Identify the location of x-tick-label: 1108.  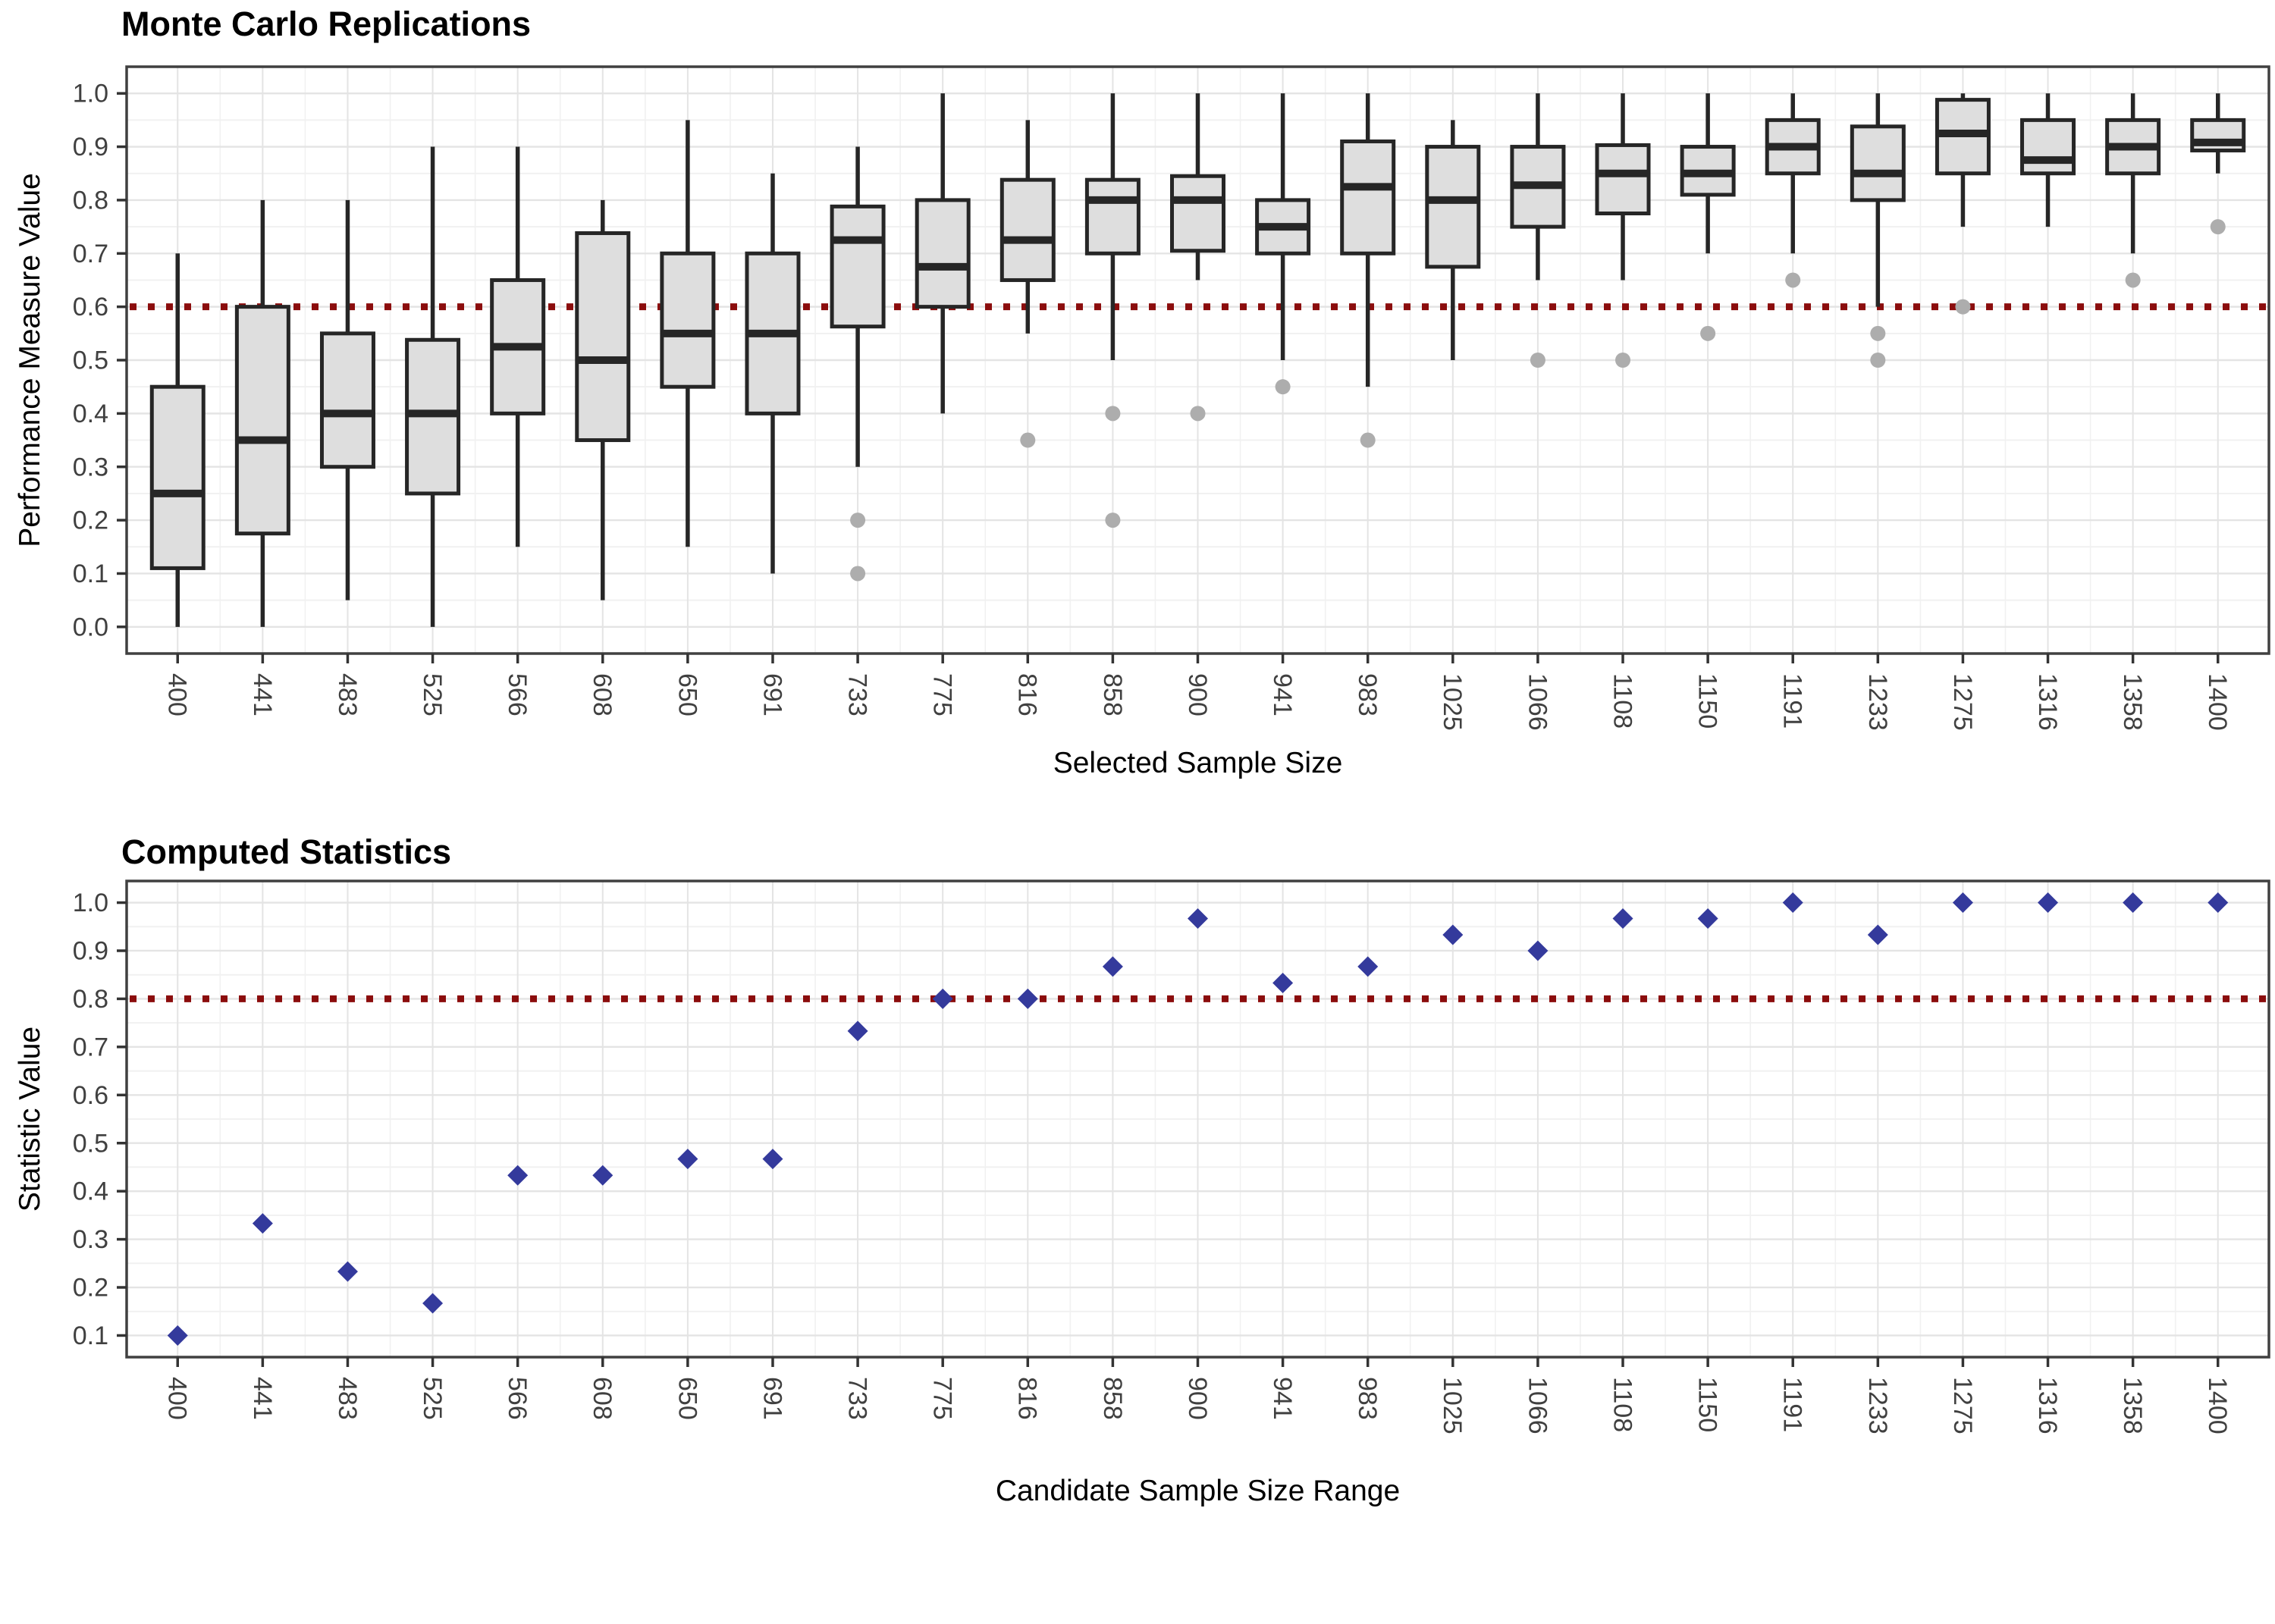
(1622, 701).